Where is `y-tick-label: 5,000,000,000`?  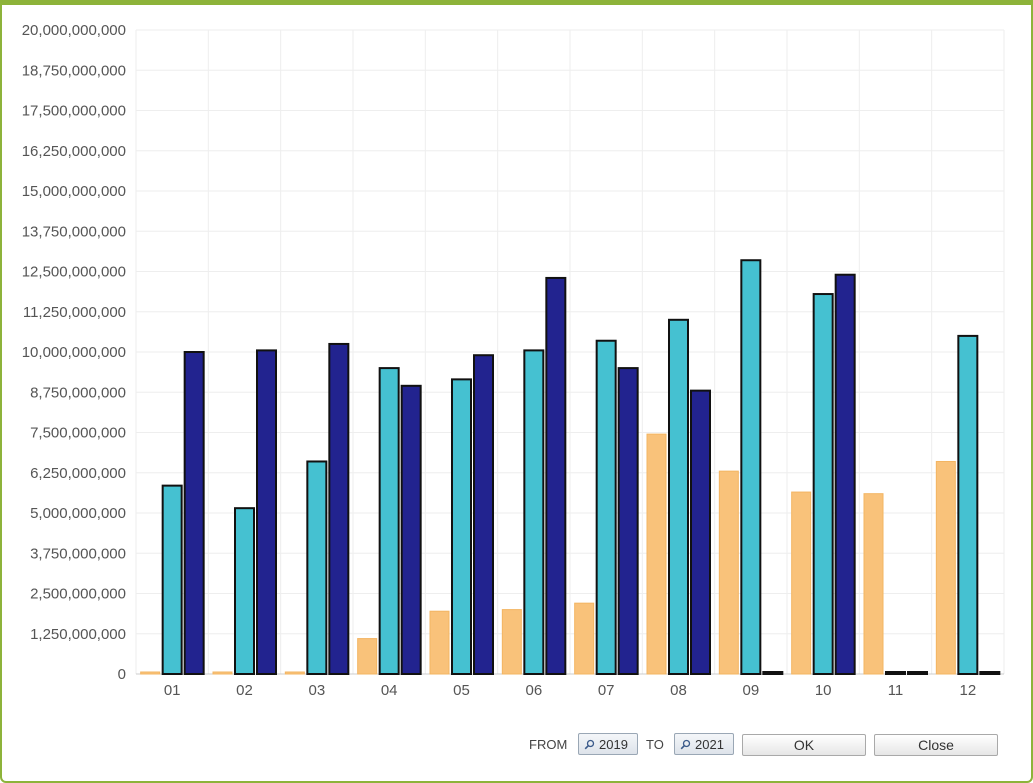 y-tick-label: 5,000,000,000 is located at coordinates (78, 513).